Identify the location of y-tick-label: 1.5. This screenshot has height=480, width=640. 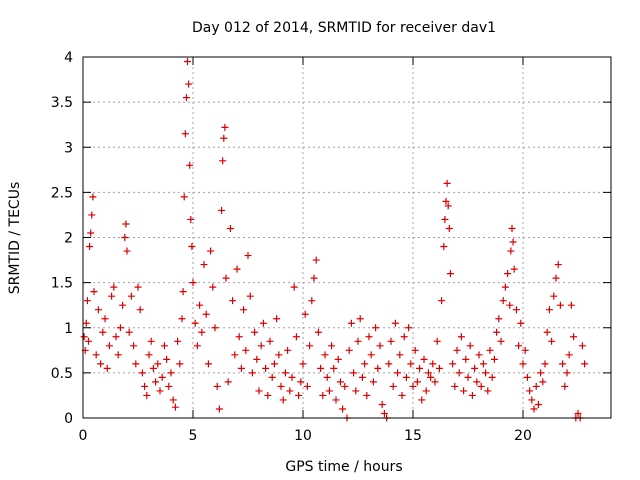
(62, 284).